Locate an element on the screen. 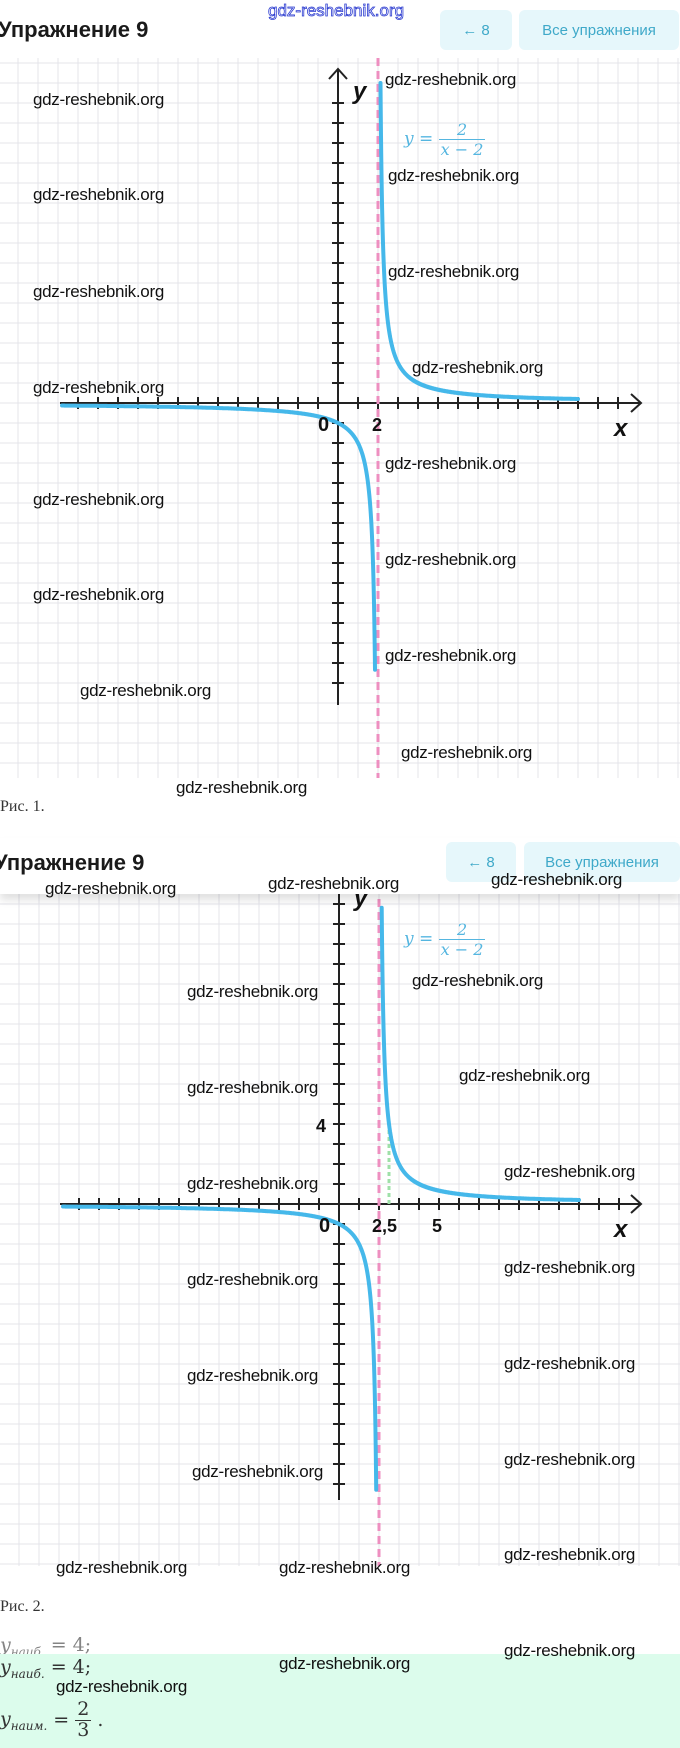 The image size is (680, 1748). answer-eq: = is located at coordinates (61, 1720).